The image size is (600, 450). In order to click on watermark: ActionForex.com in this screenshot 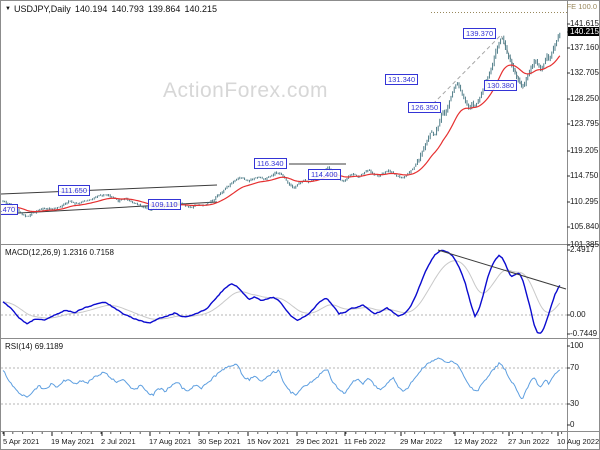, I will do `click(246, 90)`.